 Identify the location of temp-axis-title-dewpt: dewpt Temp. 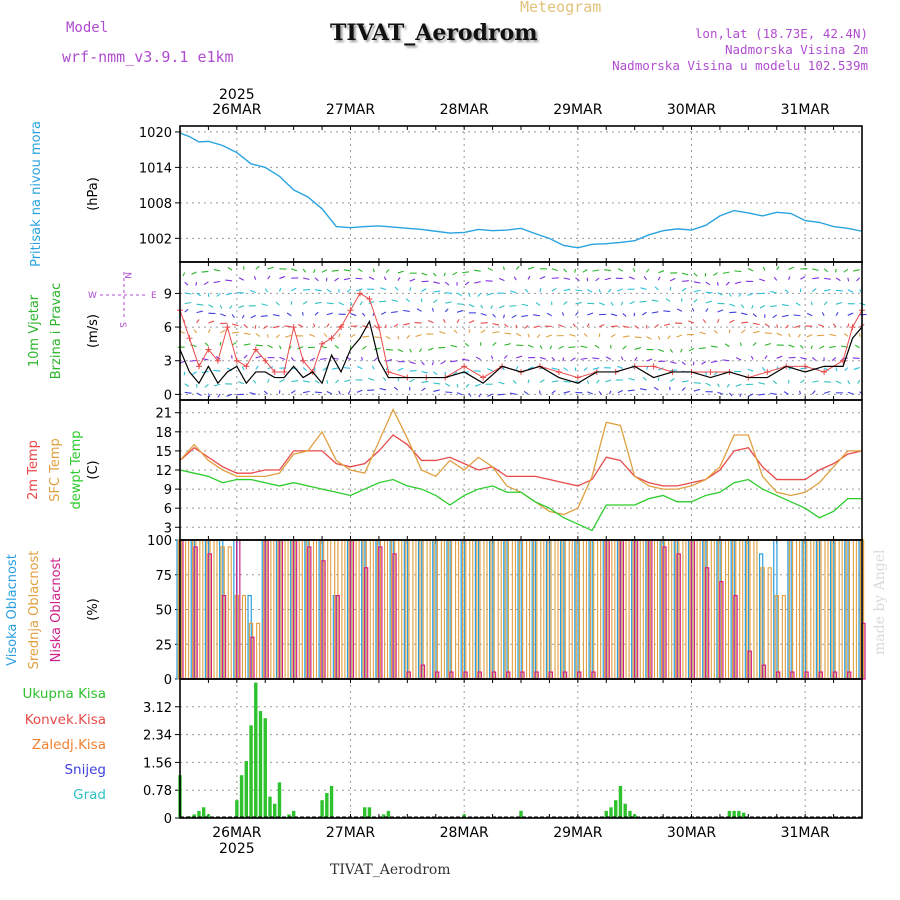
(76, 469).